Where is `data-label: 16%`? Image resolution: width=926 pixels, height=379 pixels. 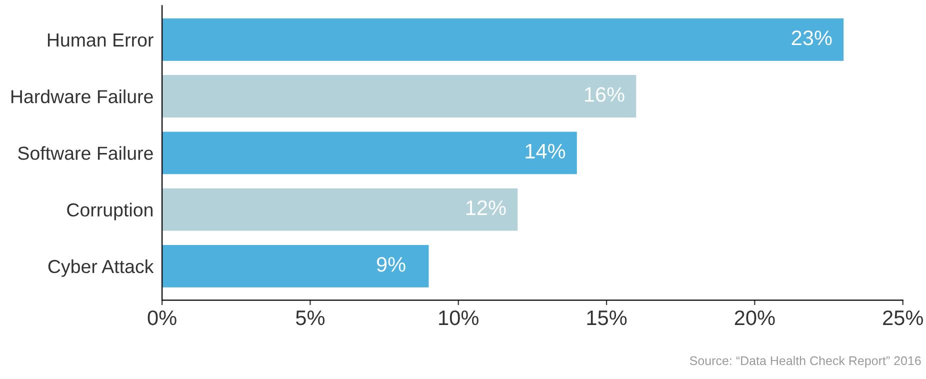 data-label: 16% is located at coordinates (604, 94).